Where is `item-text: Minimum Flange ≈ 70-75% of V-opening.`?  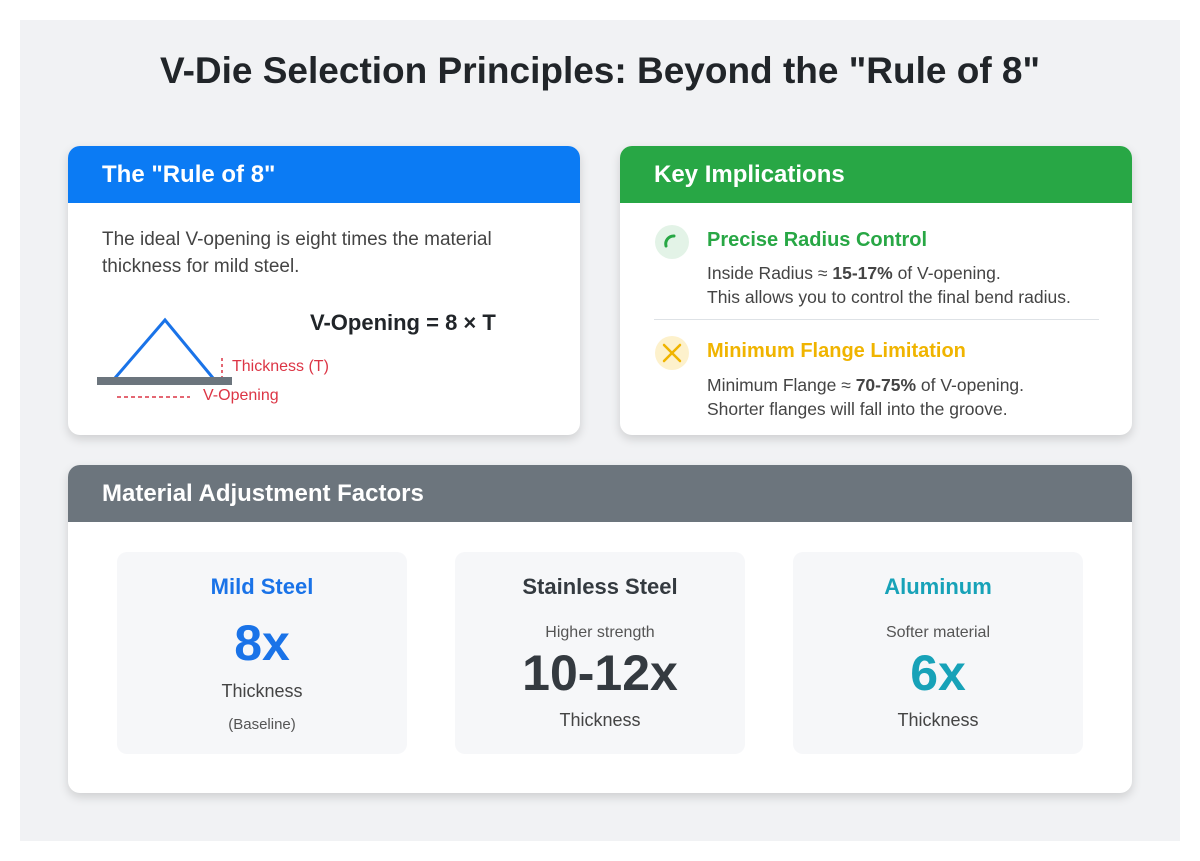
item-text: Minimum Flange ≈ 70-75% of V-opening. is located at coordinates (865, 385).